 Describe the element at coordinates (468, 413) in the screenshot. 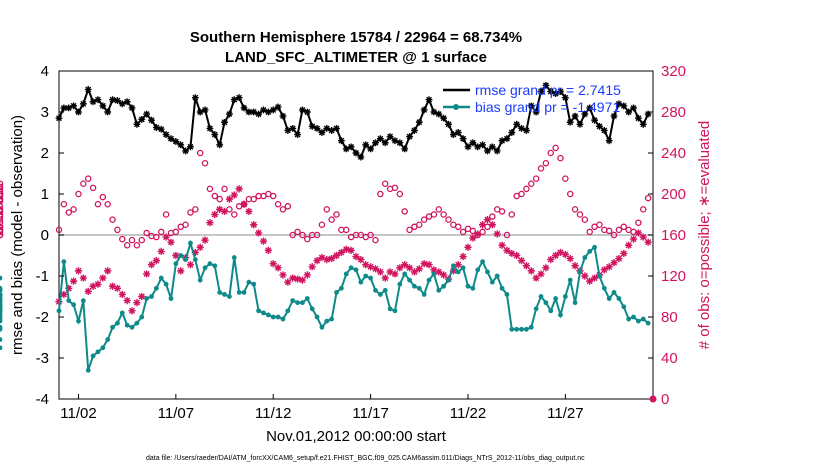

I see `x-tick-label: 11/22` at that location.